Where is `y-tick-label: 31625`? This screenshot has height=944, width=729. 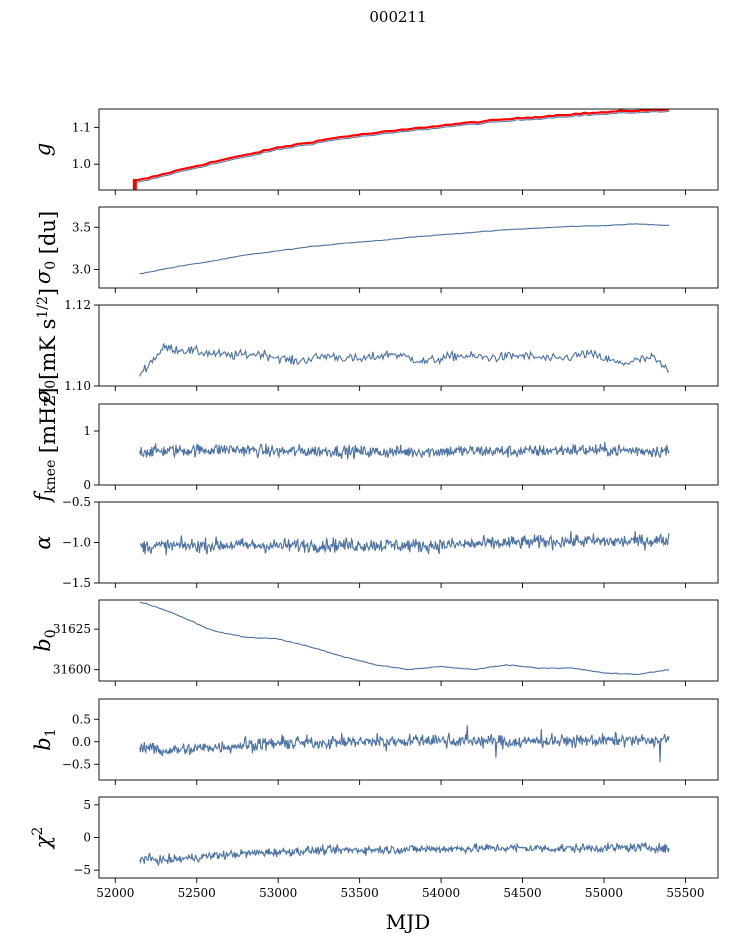
y-tick-label: 31625 is located at coordinates (72, 629).